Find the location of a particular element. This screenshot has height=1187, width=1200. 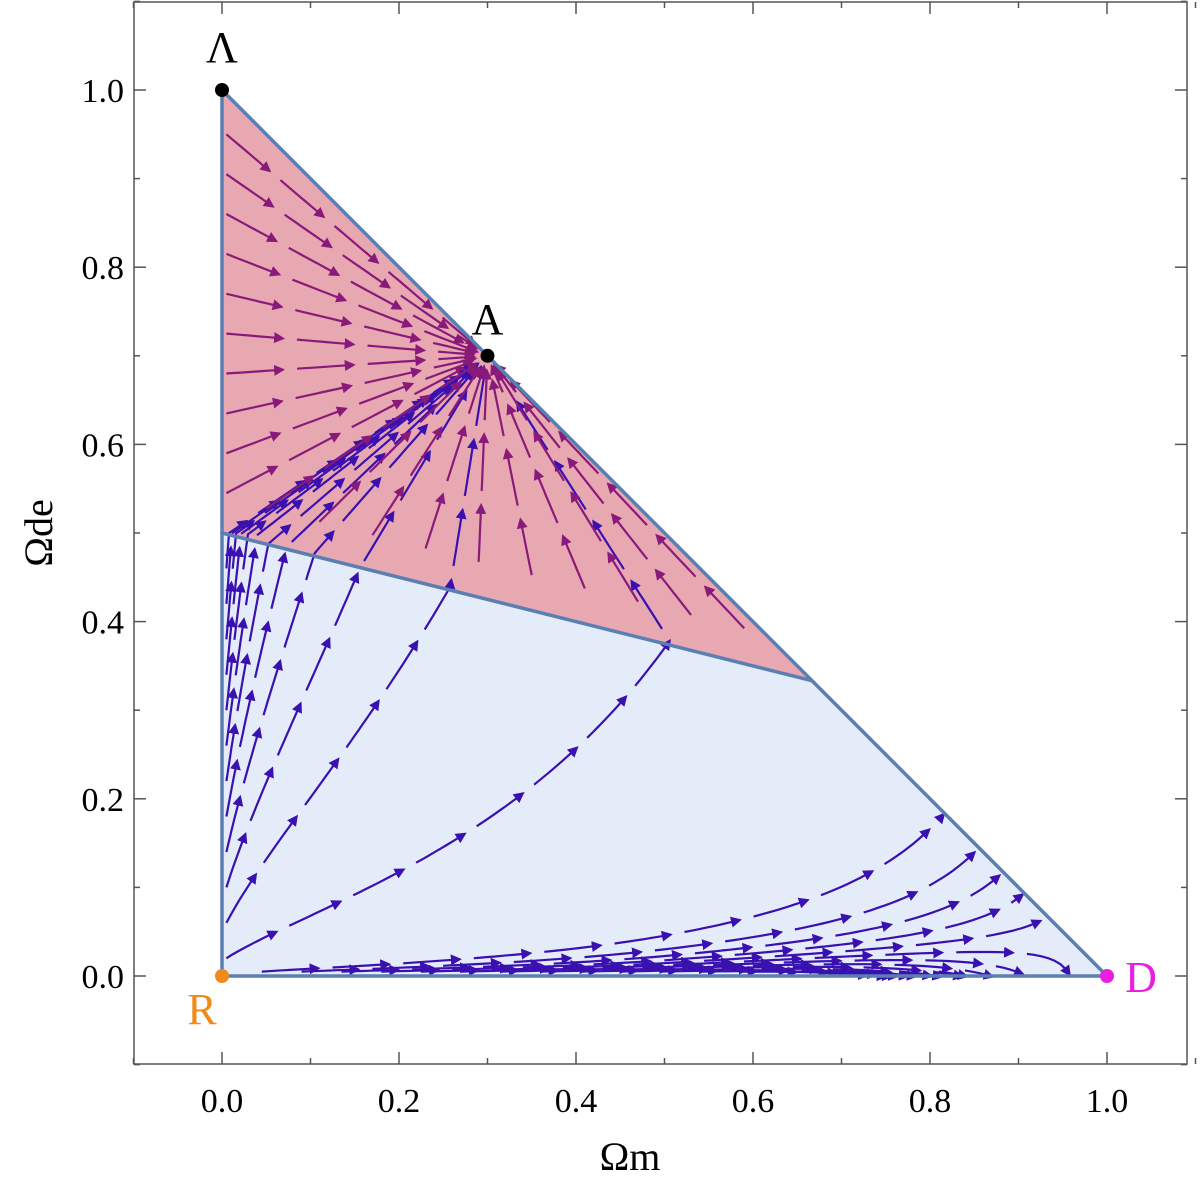

y-tick-label: 0.6 is located at coordinates (103, 445).